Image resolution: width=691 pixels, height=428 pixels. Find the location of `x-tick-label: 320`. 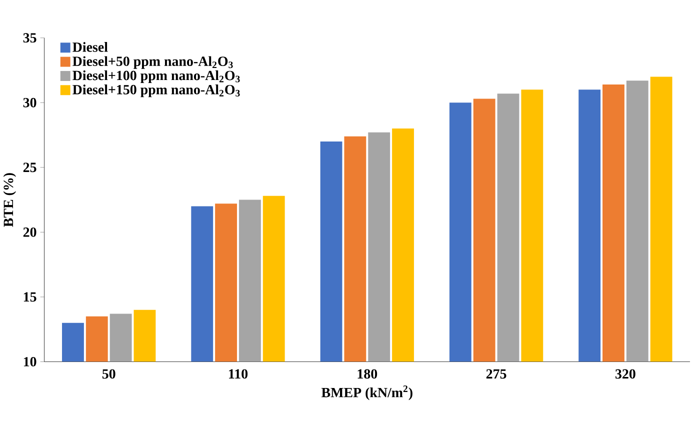

x-tick-label: 320 is located at coordinates (625, 373).